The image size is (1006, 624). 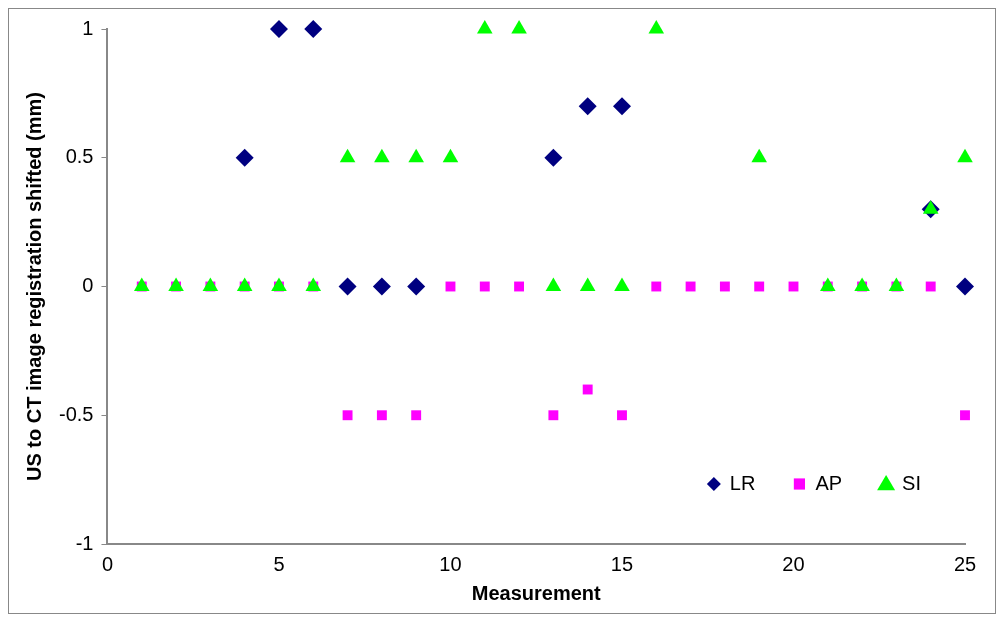 I want to click on x-tick-label: 10, so click(x=450, y=563).